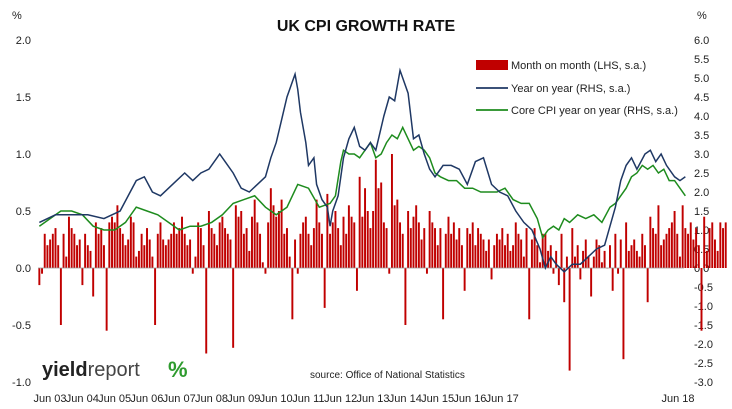 This screenshot has height=409, width=732. Describe the element at coordinates (469, 399) in the screenshot. I see `x-tick-label: Jun 16` at that location.